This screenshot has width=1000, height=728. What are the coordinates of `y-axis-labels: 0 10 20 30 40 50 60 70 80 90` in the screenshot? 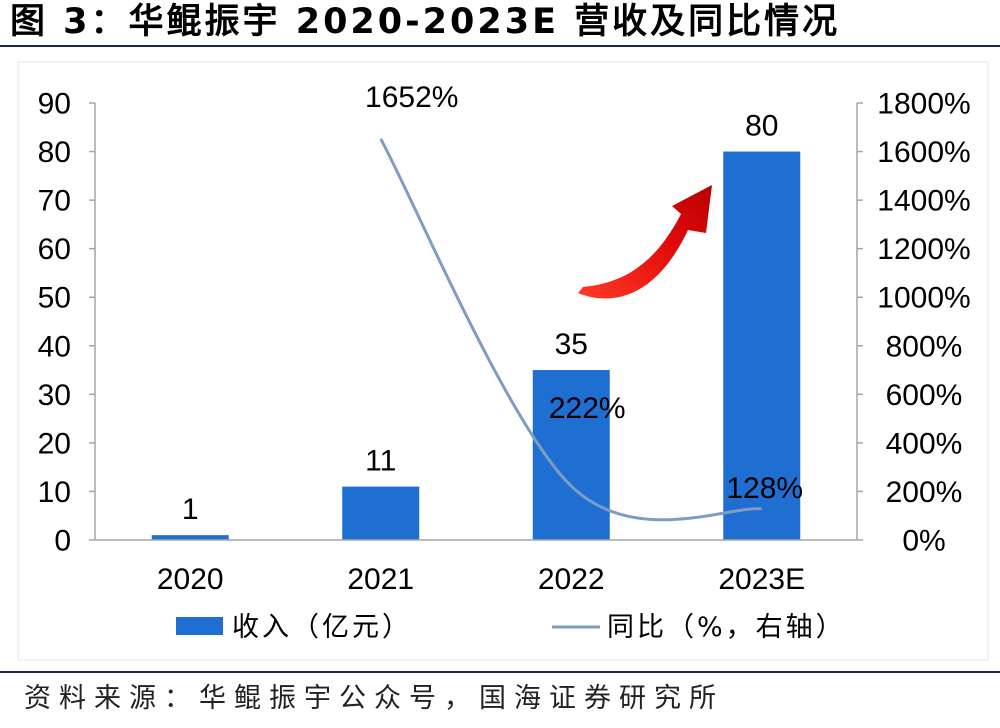 It's located at (54, 323).